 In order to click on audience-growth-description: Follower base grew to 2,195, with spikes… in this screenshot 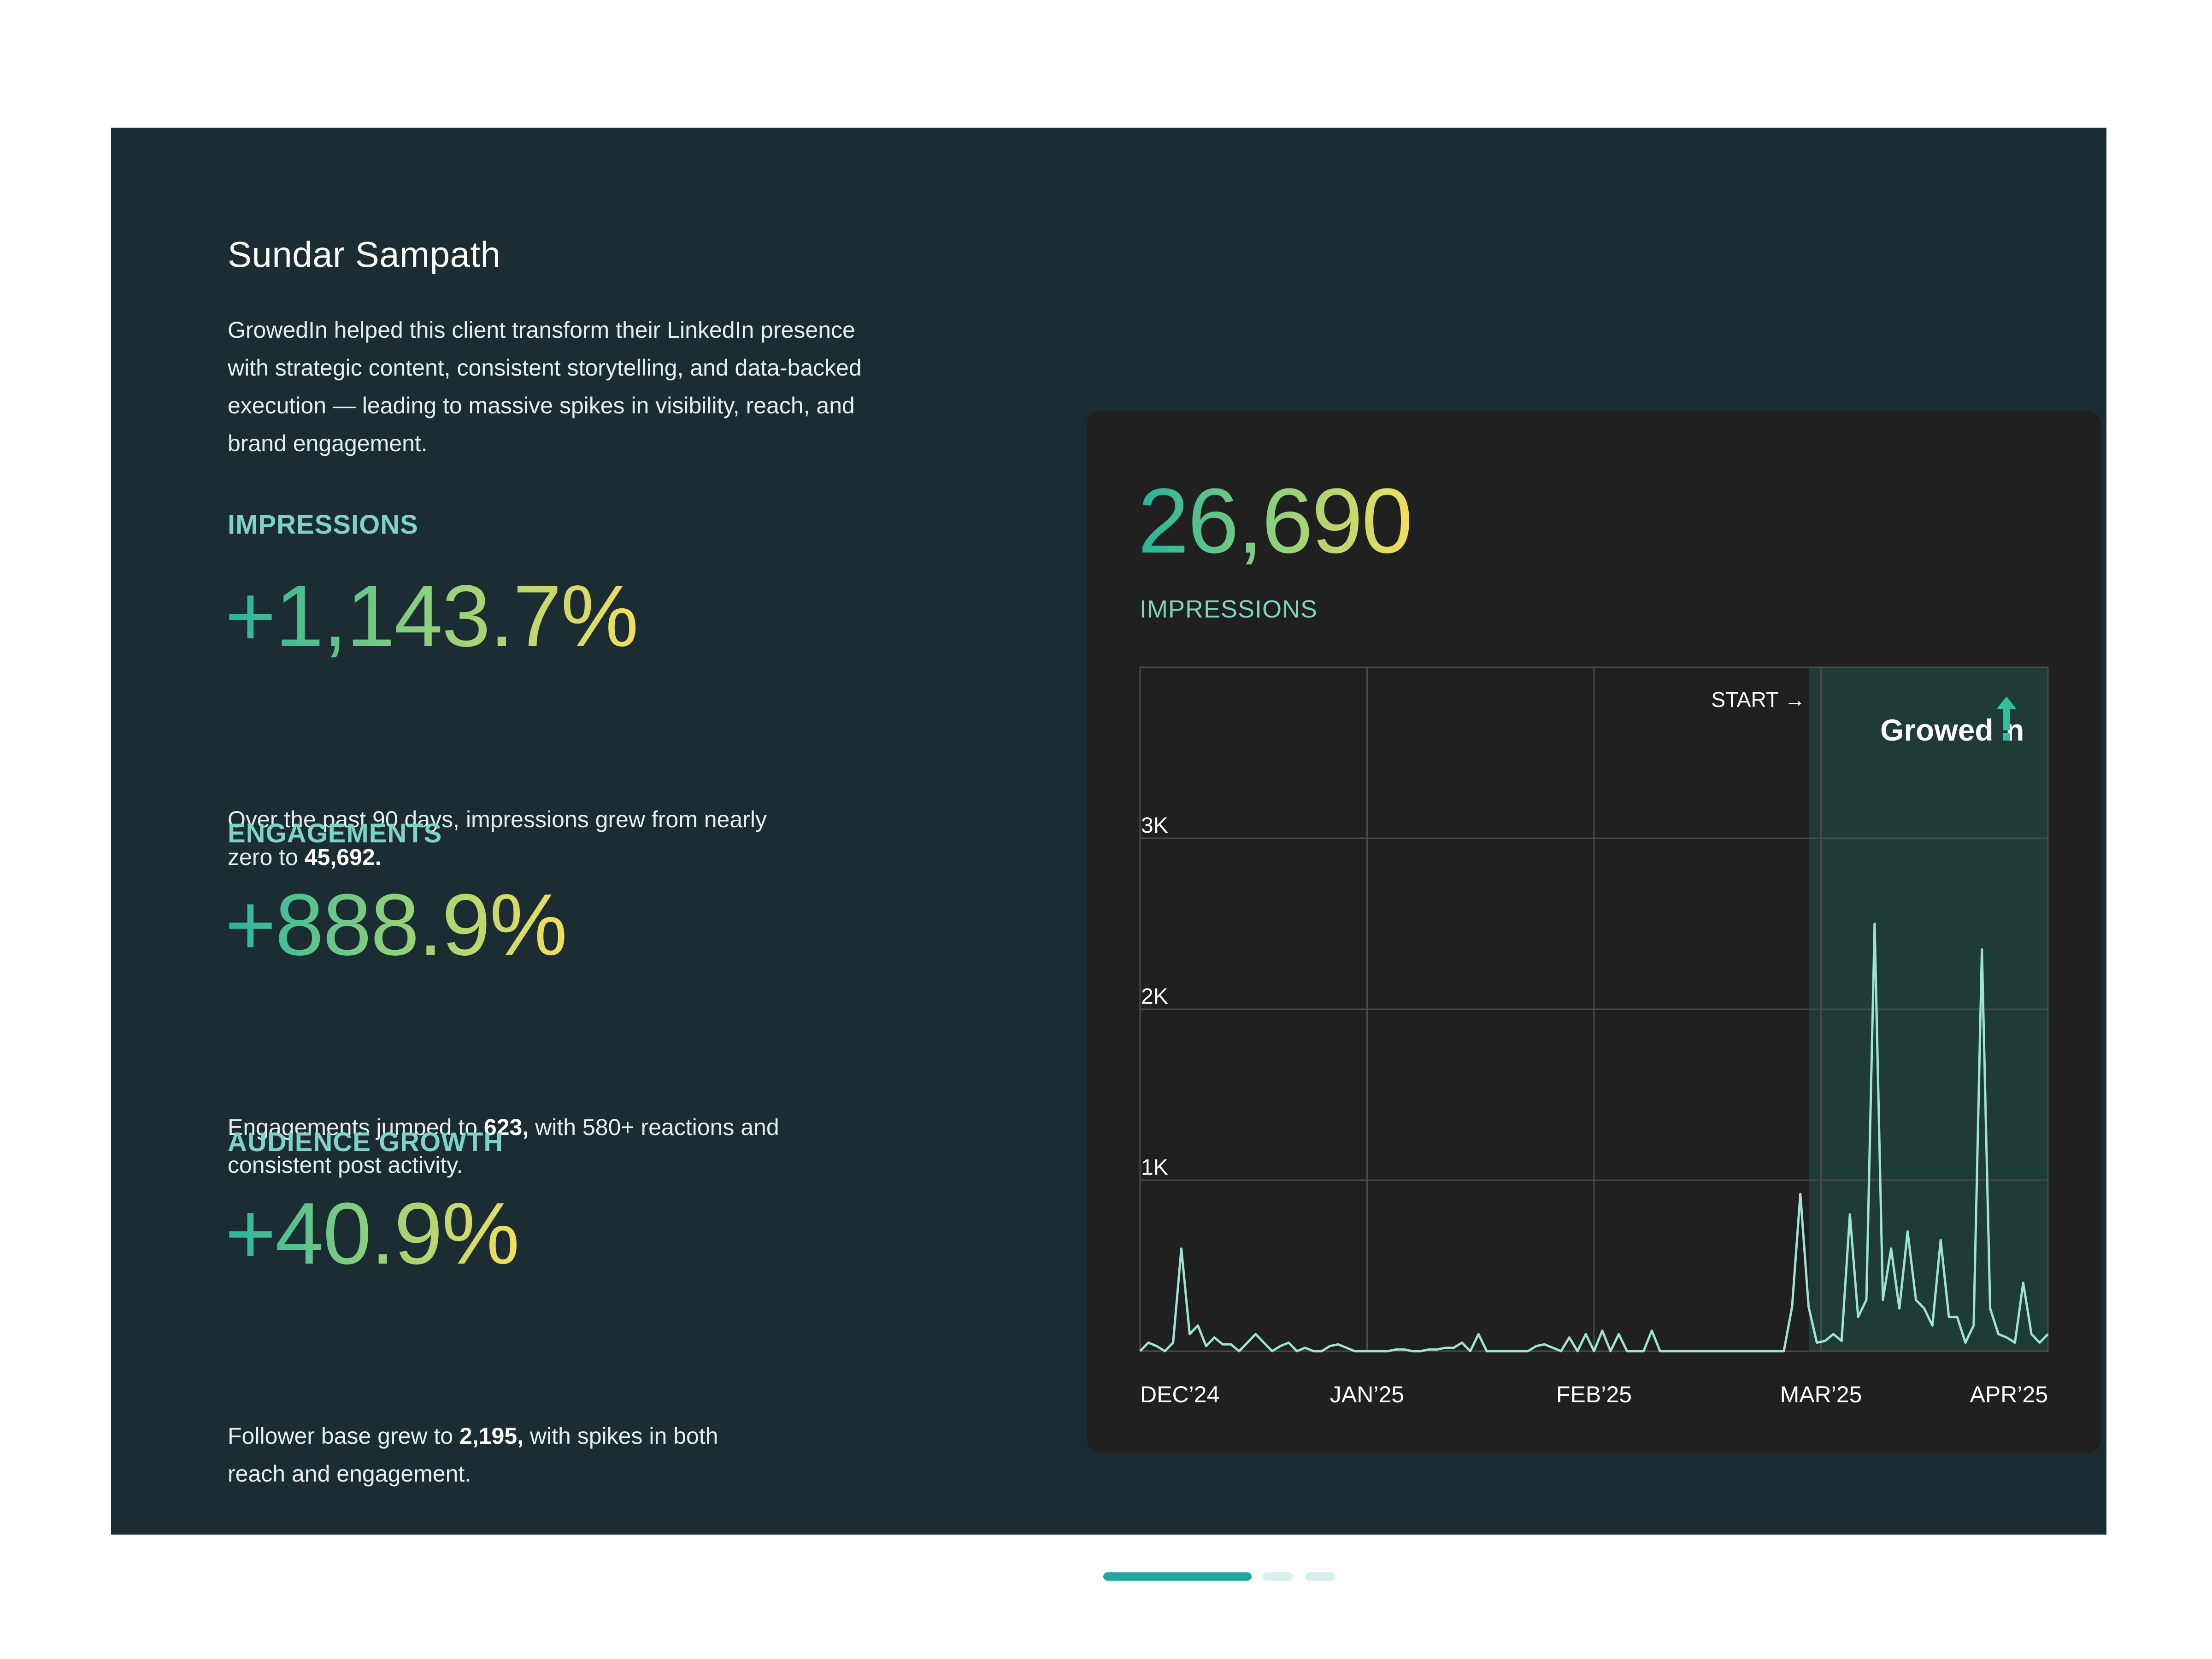, I will do `click(473, 1455)`.